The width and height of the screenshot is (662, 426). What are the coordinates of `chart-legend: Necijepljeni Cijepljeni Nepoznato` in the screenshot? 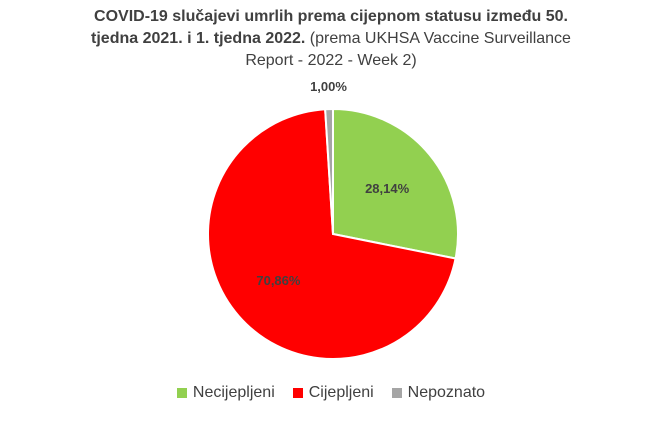 It's located at (331, 393).